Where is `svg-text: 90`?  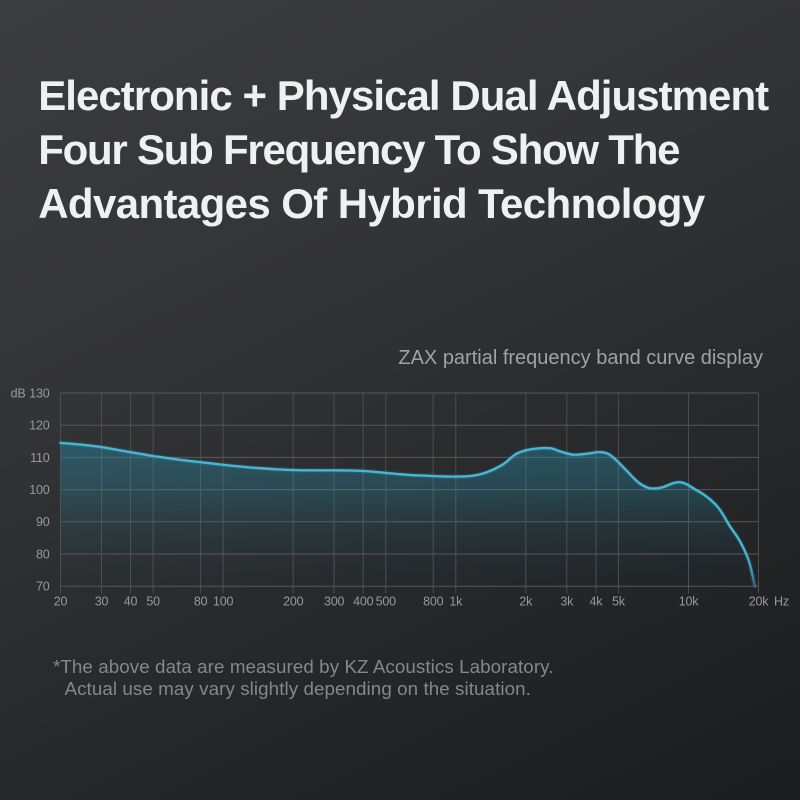 svg-text: 90 is located at coordinates (43, 522).